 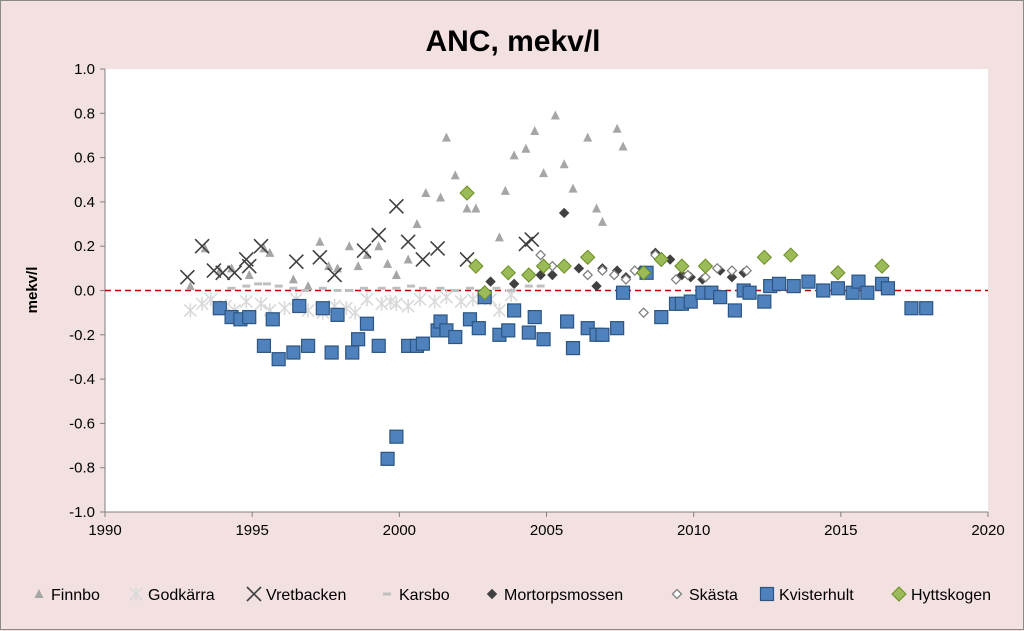 I want to click on y-tick-label: 0.6, so click(x=84, y=158).